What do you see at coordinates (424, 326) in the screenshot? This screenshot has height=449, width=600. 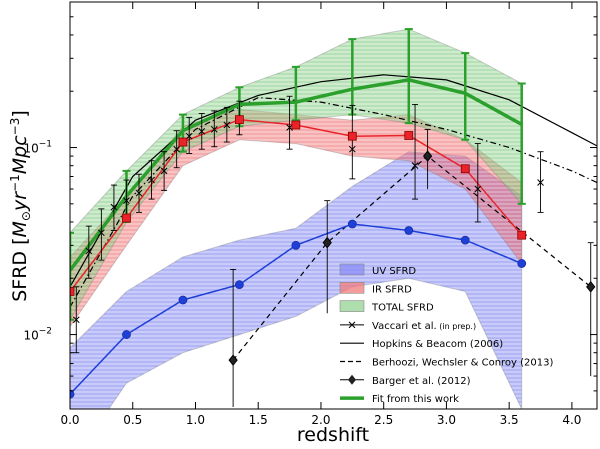 I see `legend-label: Vaccari et al. (in prep.)` at bounding box center [424, 326].